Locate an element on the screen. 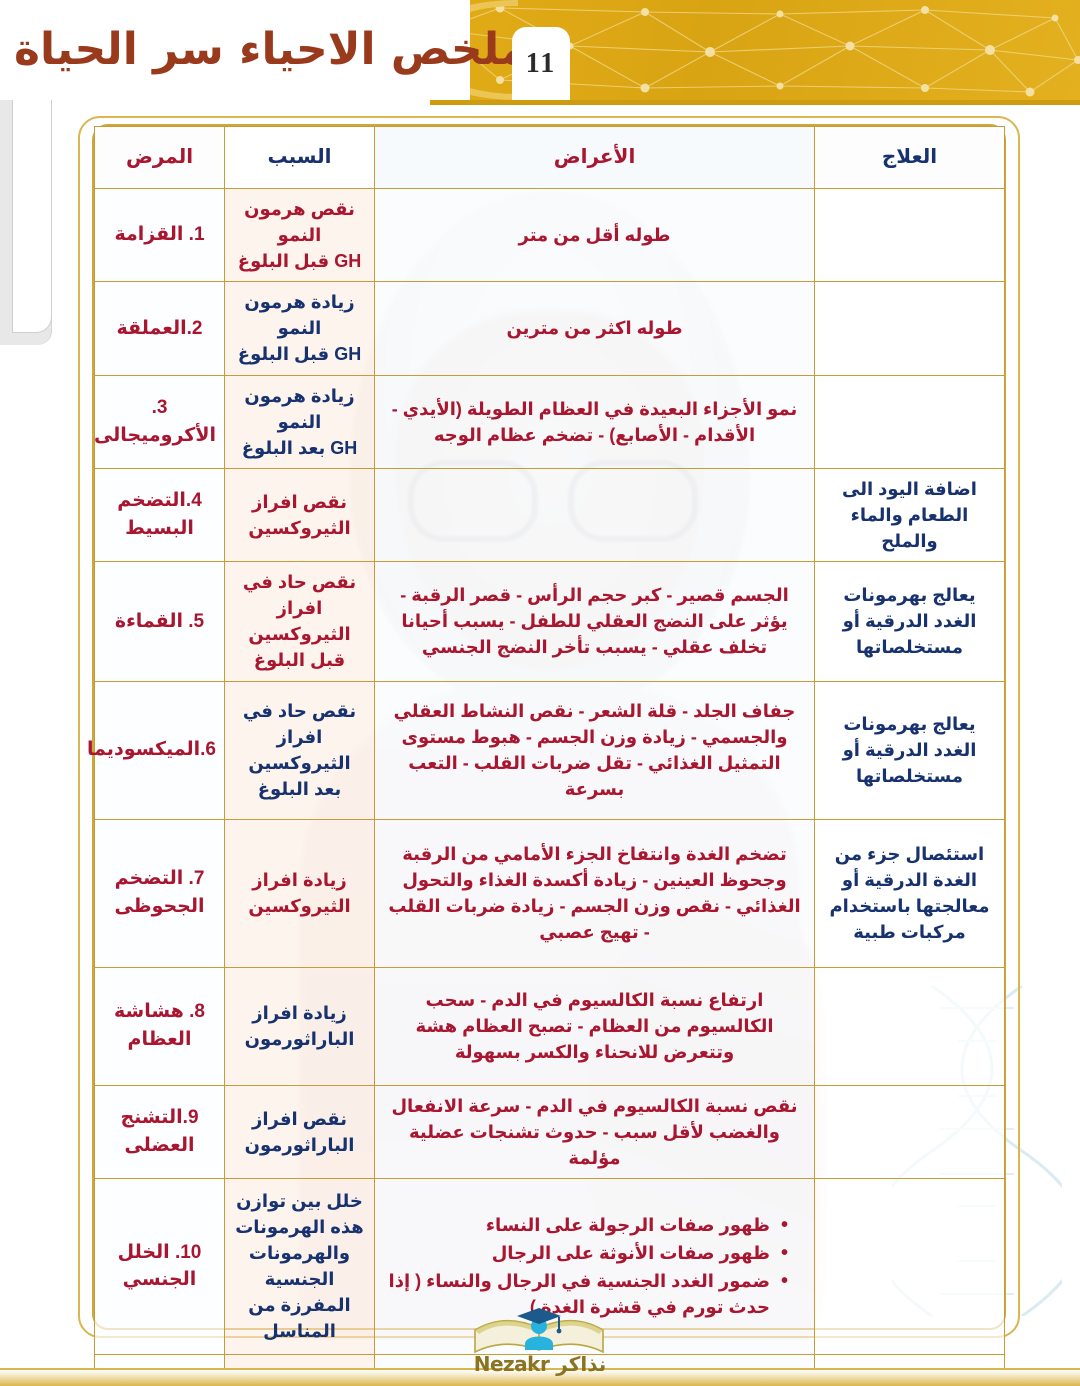 The width and height of the screenshot is (1080, 1386). cell-disease: 10. الخلل الجنسي is located at coordinates (159, 1266).